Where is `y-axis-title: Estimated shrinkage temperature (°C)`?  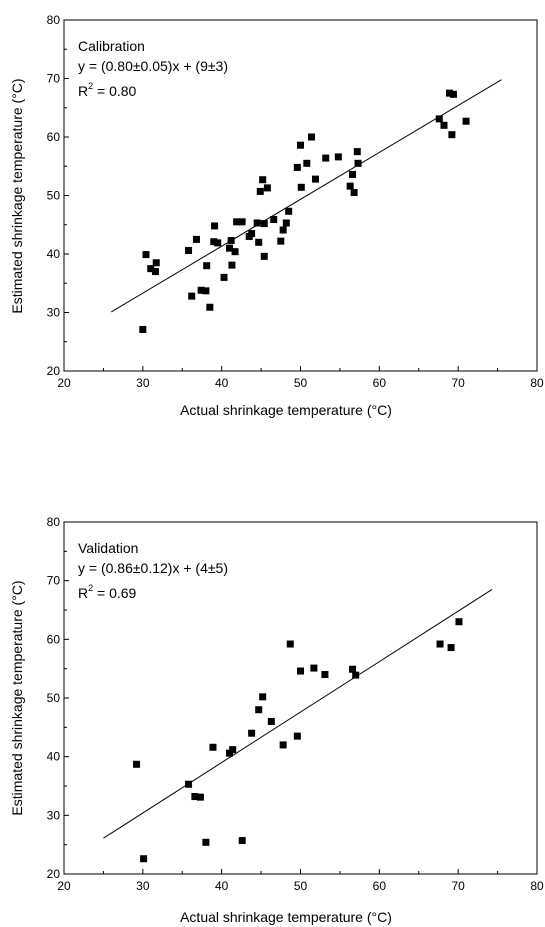
y-axis-title: Estimated shrinkage temperature (°C) is located at coordinates (17, 195).